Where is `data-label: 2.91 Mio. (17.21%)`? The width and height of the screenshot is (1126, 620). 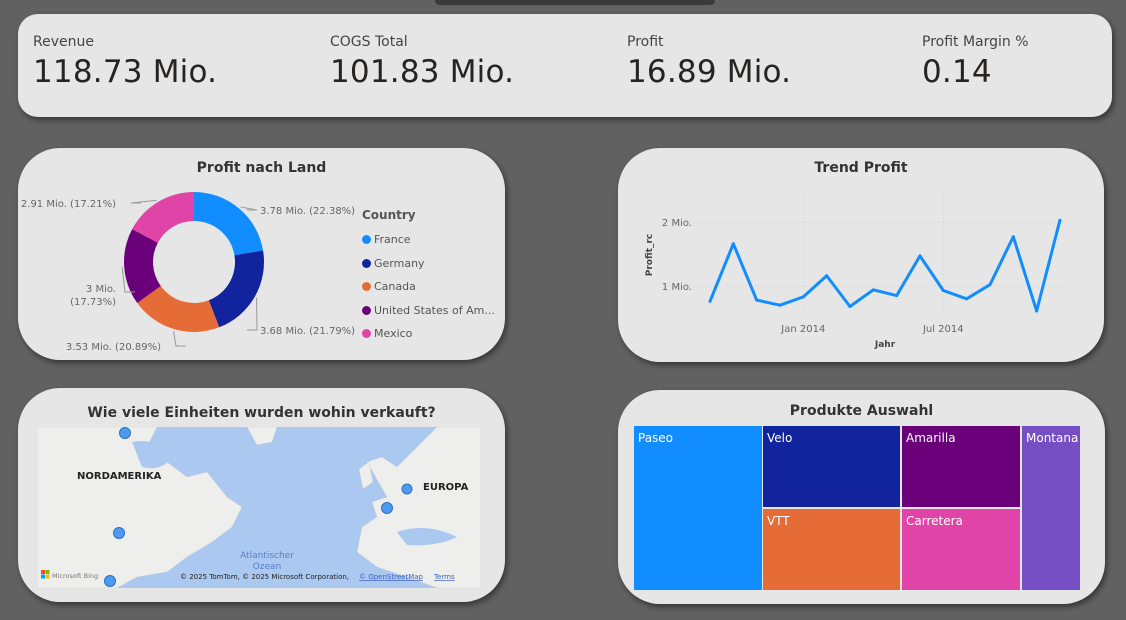
data-label: 2.91 Mio. (17.21%) is located at coordinates (68, 204).